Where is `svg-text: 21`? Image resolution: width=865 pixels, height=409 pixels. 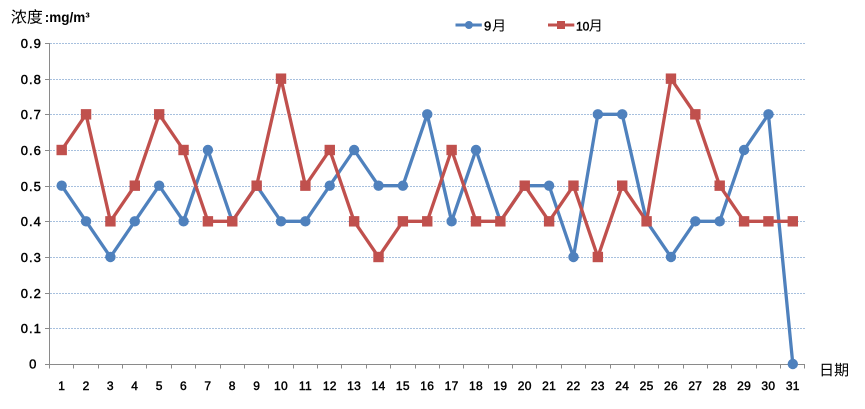 svg-text: 21 is located at coordinates (549, 386).